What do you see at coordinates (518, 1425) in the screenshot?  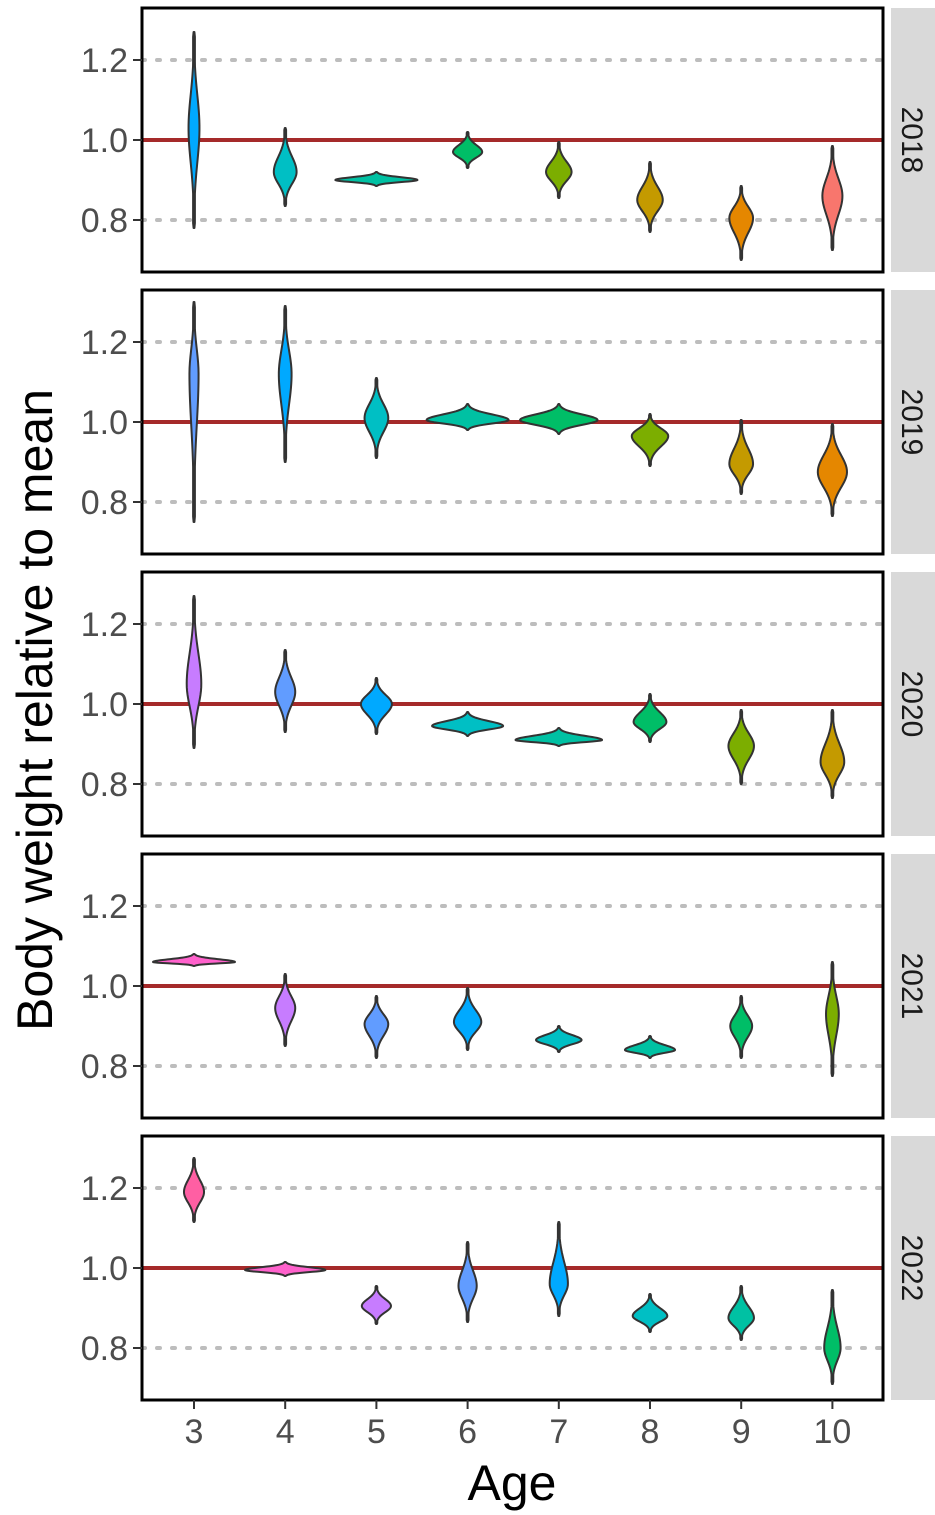 I see `x-axis: 3 4 5 6 7 8 9 10` at bounding box center [518, 1425].